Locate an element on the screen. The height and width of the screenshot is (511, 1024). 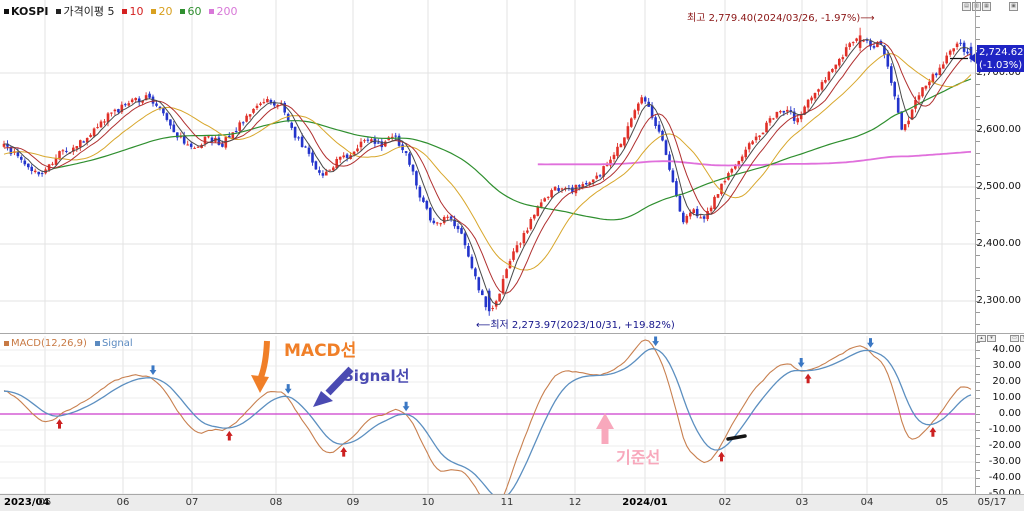
current-price-pointer-icon is located at coordinates (973, 58).